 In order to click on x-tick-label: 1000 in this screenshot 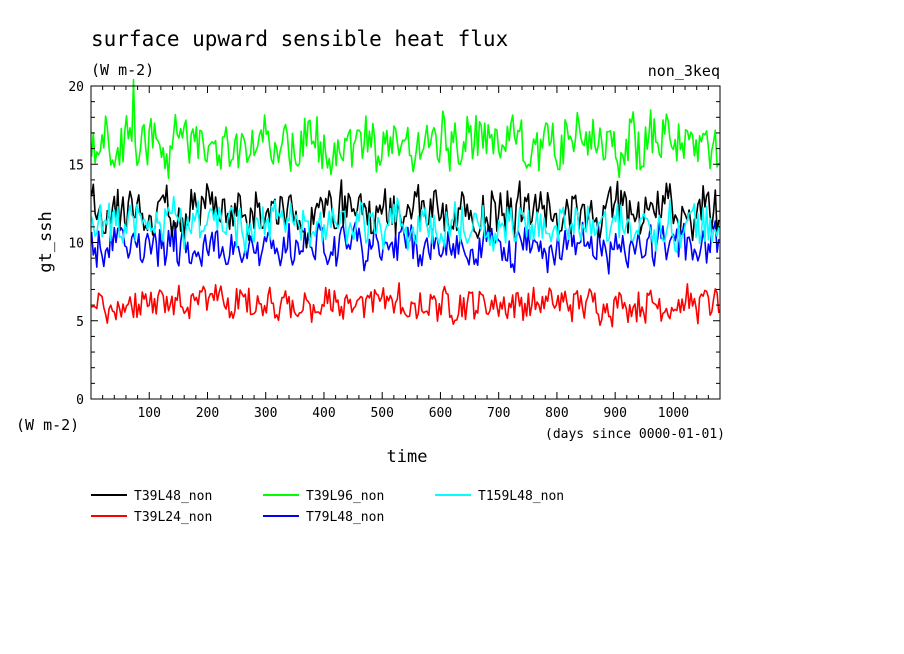, I will do `click(673, 413)`.